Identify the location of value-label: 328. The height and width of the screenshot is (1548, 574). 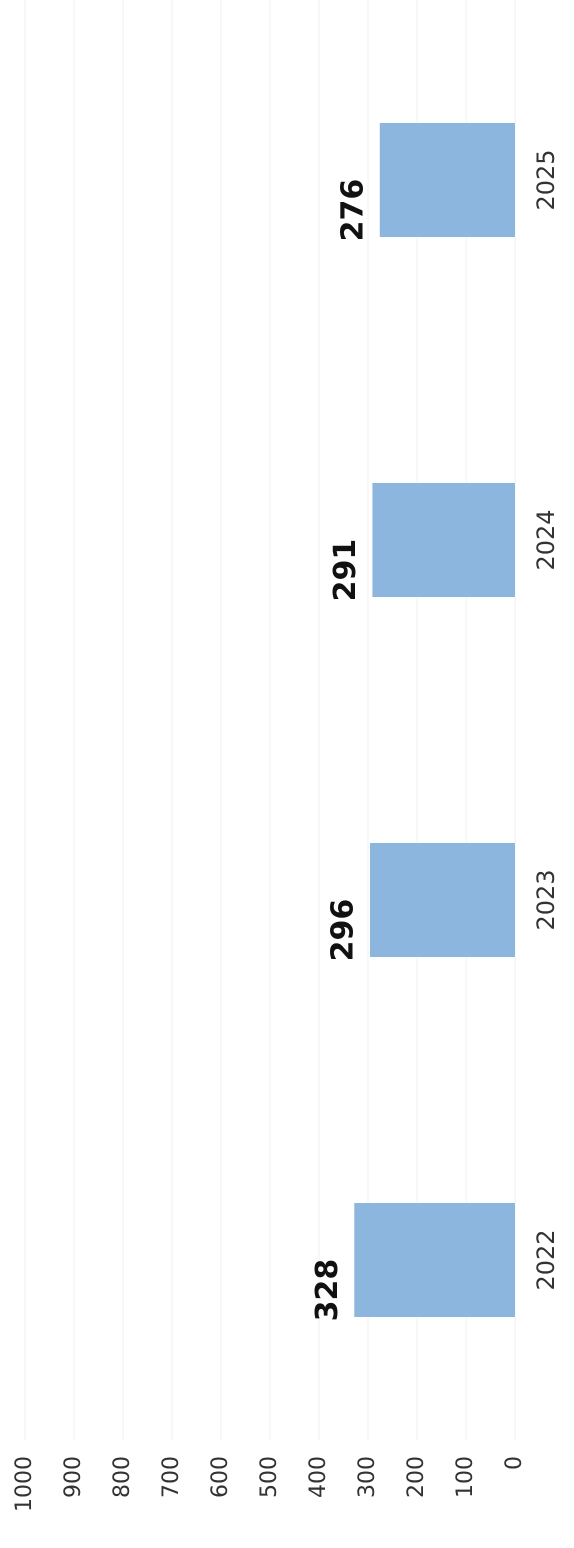
(327, 1290).